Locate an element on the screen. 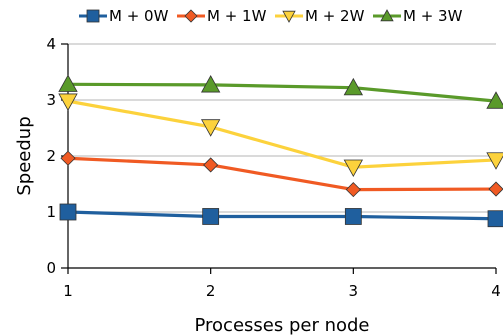 The image size is (503, 336). y-tick-label-0: 0 is located at coordinates (51, 268).